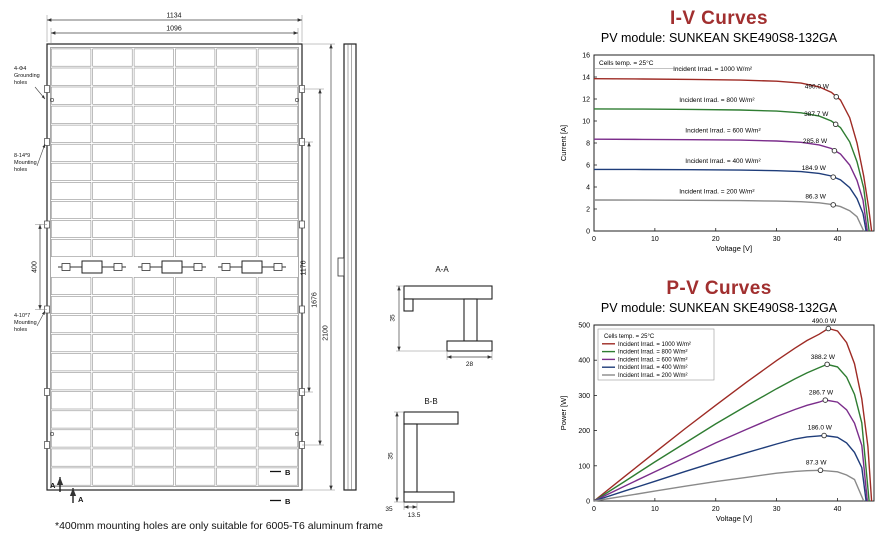 The image size is (890, 555). Describe the element at coordinates (588, 210) in the screenshot. I see `y-tick-label: 2` at that location.